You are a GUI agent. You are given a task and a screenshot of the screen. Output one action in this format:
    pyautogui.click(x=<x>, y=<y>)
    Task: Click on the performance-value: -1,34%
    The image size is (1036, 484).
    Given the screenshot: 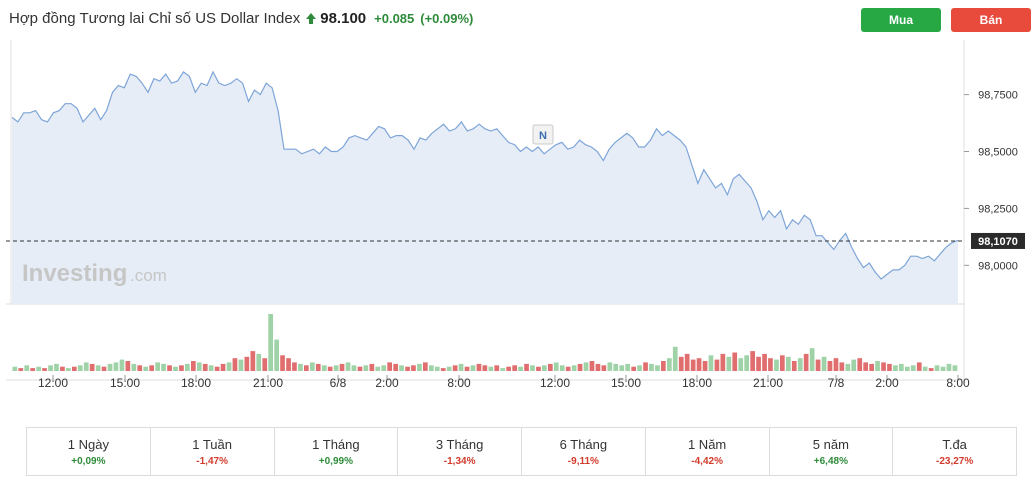 What is the action you would take?
    pyautogui.click(x=459, y=461)
    